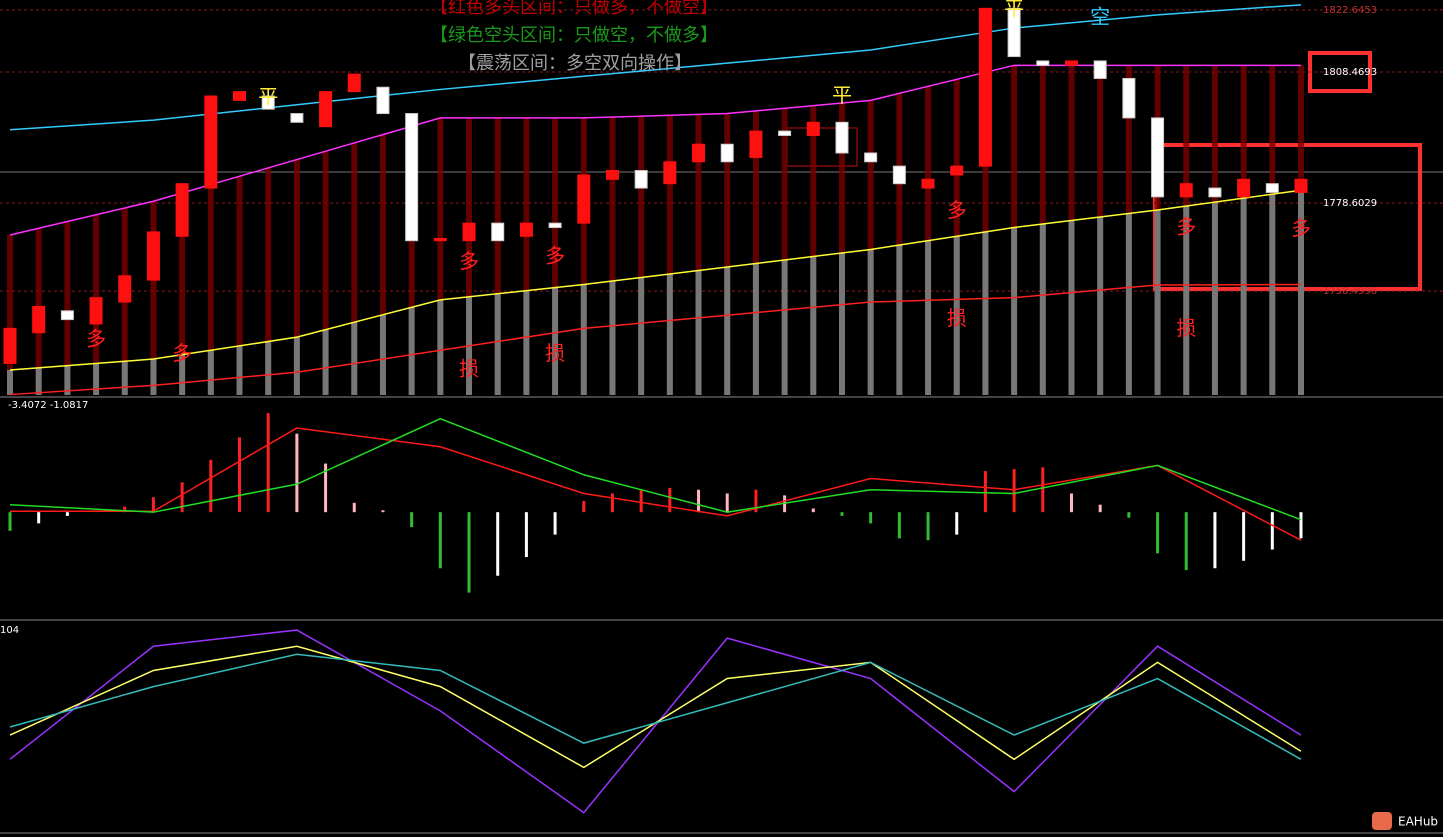 This screenshot has width=1443, height=837. I want to click on watermark: EAHub, so click(1418, 822).